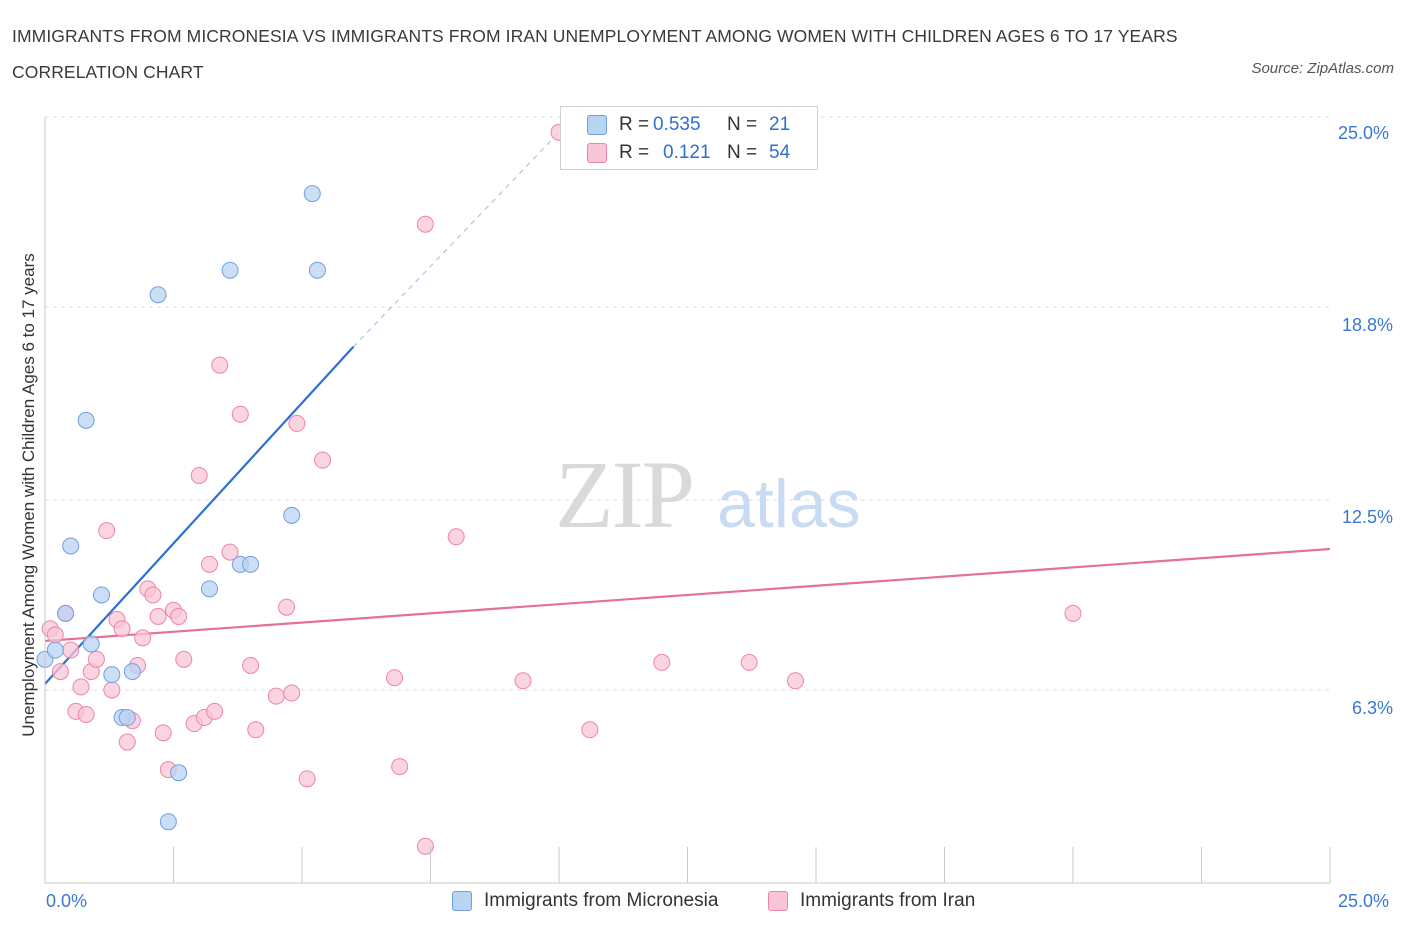 The height and width of the screenshot is (930, 1406). I want to click on y-tick-label-12: 12.5%, so click(1368, 517).